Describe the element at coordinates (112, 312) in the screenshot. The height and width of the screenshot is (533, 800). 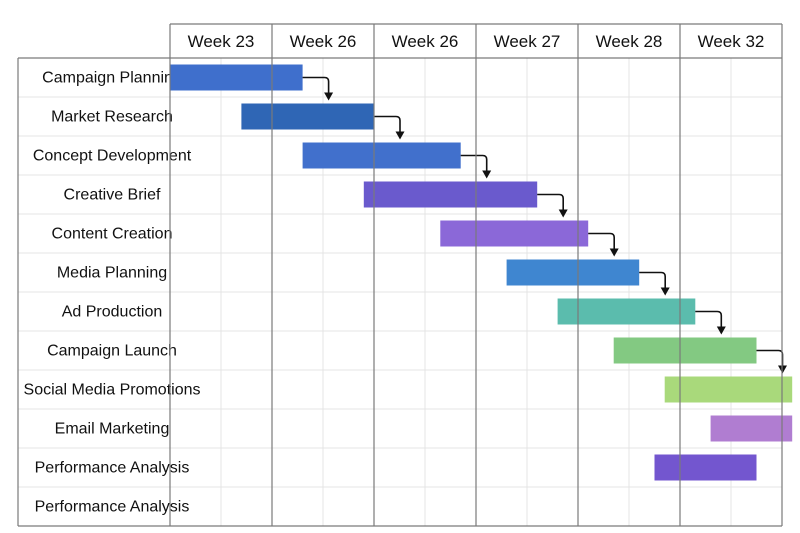
I see `task-label: Ad Production` at that location.